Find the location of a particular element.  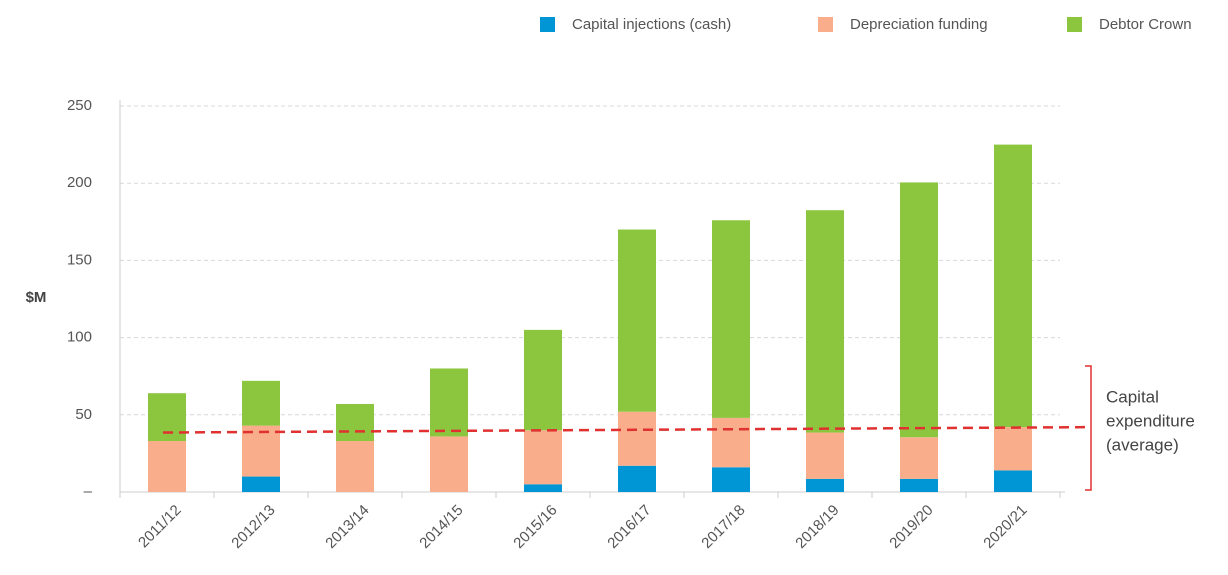

annotation: expenditure is located at coordinates (1150, 420).